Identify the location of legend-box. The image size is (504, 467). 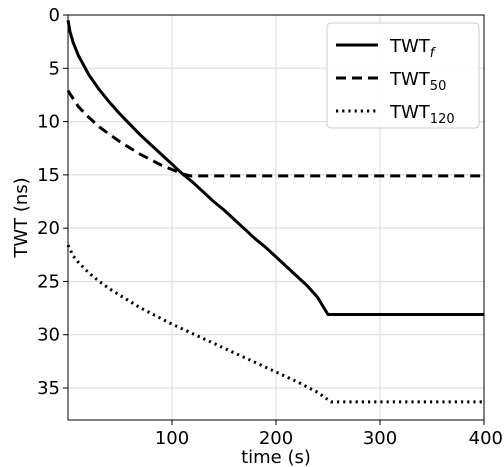
(403, 75).